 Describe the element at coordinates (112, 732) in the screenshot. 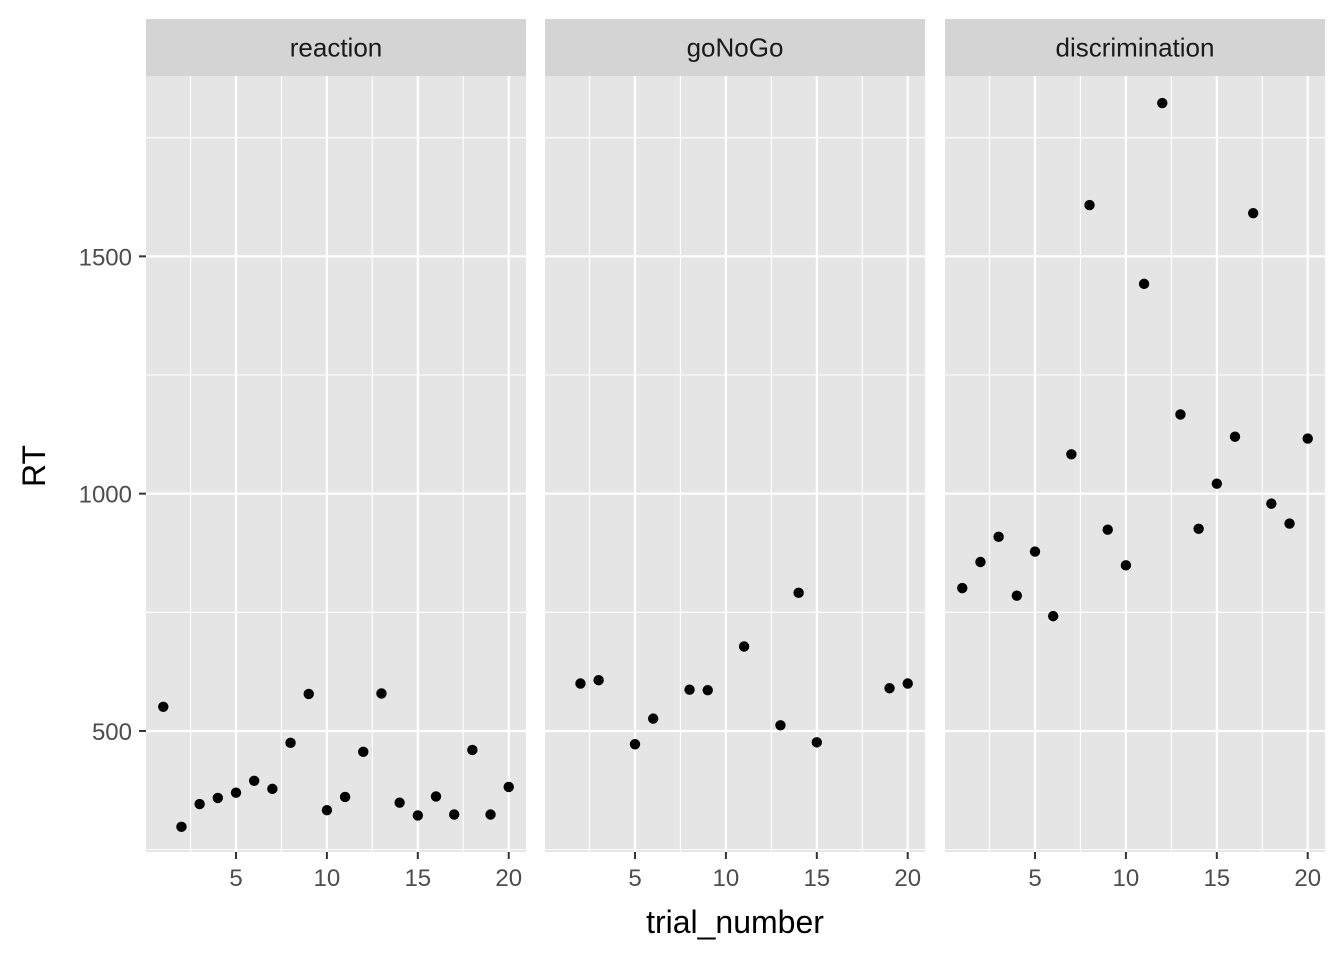

I see `y-tick-label: 500` at that location.